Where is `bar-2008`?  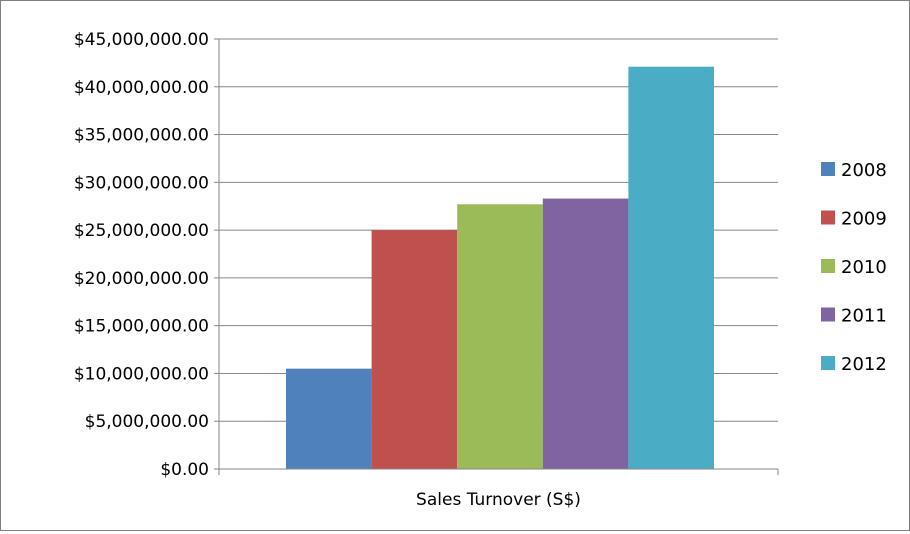 bar-2008 is located at coordinates (329, 418).